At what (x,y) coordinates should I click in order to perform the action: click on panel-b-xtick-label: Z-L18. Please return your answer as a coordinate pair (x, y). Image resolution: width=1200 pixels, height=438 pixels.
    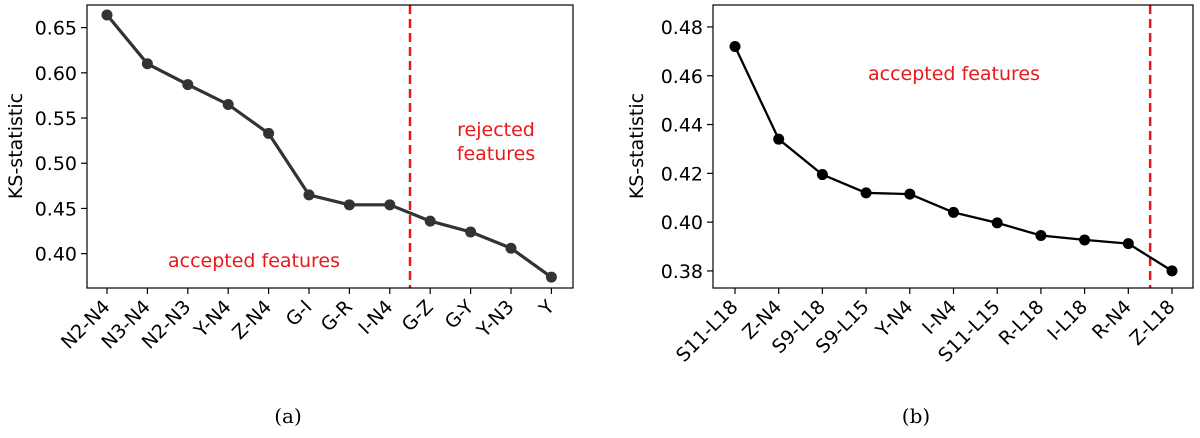
    Looking at the image, I should click on (1153, 323).